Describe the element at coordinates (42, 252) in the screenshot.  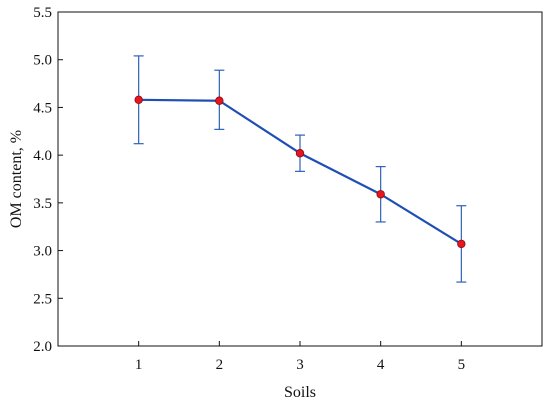
I see `y-tick-label: 3.0` at that location.